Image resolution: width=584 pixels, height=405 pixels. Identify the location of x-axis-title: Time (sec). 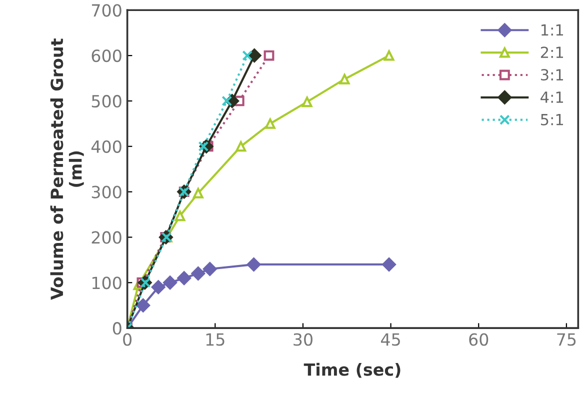
(352, 370).